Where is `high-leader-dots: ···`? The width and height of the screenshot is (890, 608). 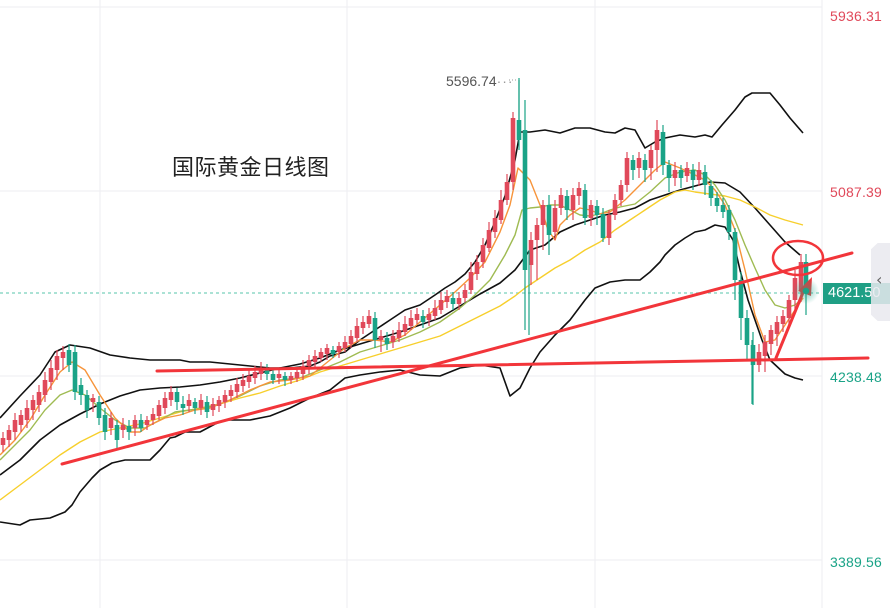 high-leader-dots: ··· is located at coordinates (505, 81).